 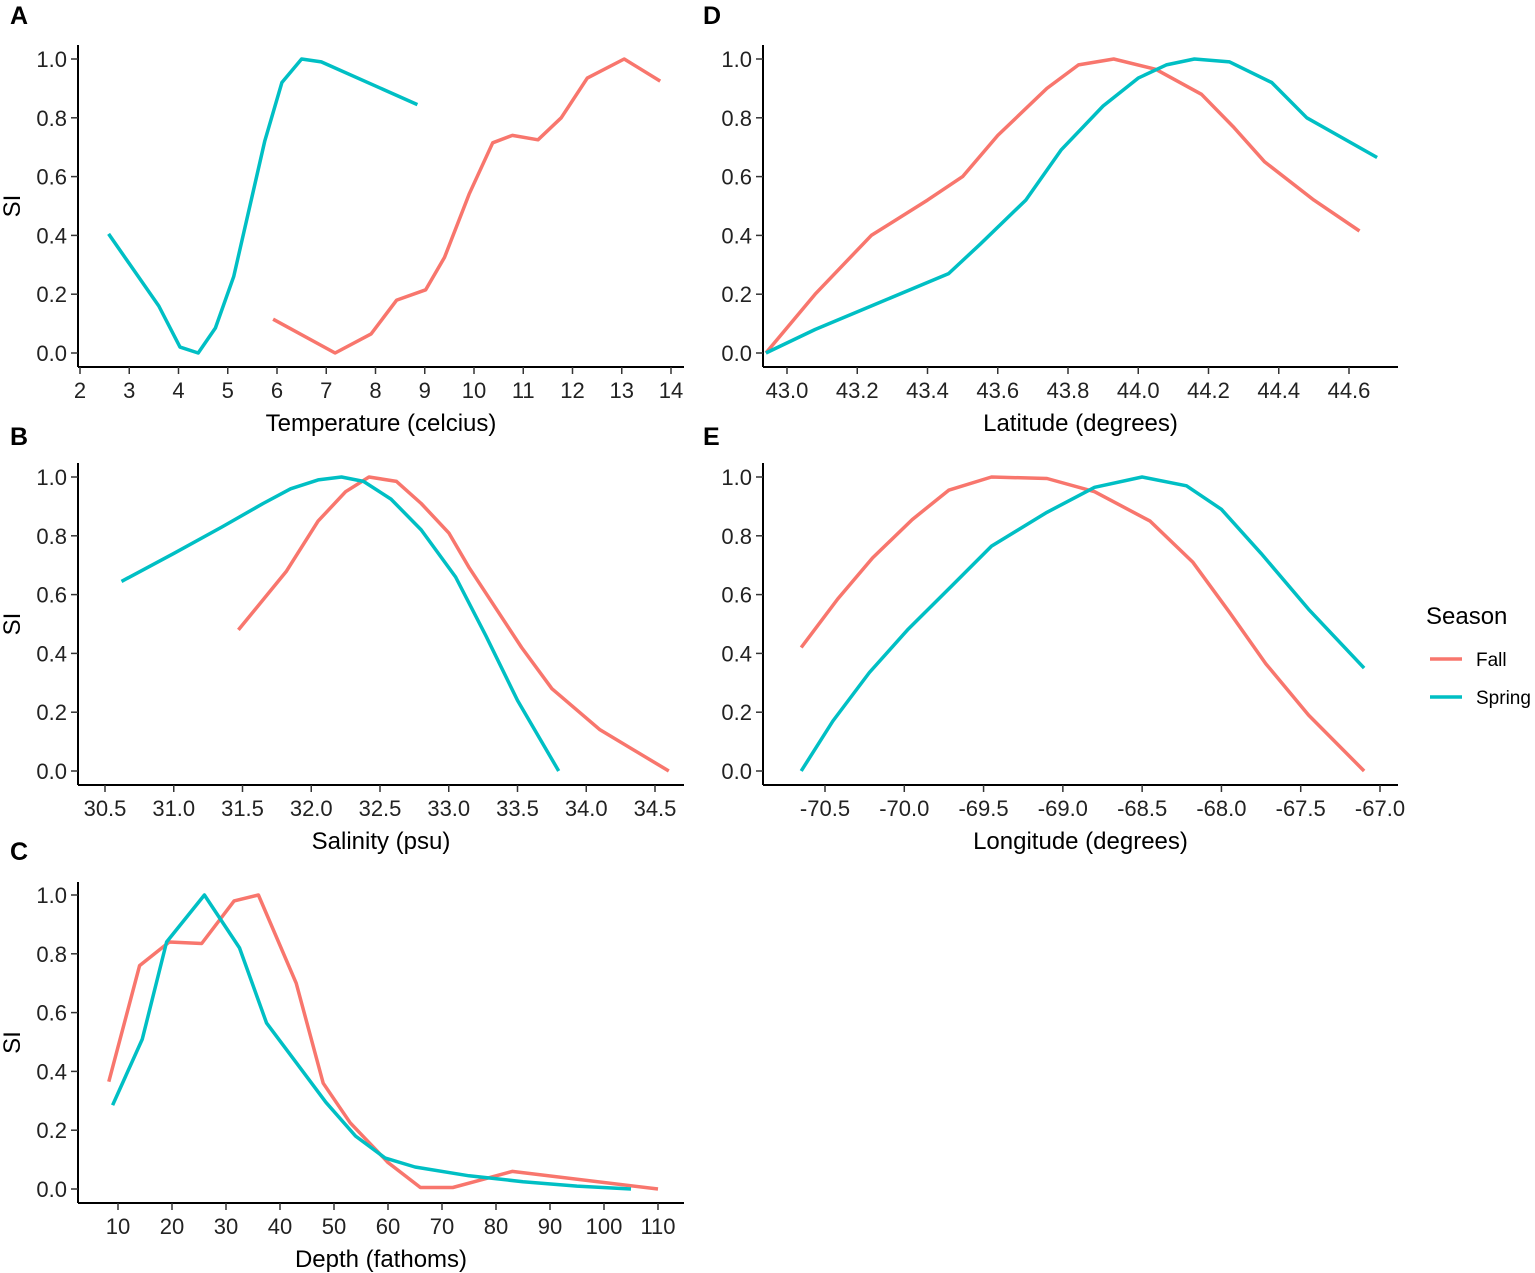 What do you see at coordinates (496, 1226) in the screenshot?
I see `x-tick-label: 80` at bounding box center [496, 1226].